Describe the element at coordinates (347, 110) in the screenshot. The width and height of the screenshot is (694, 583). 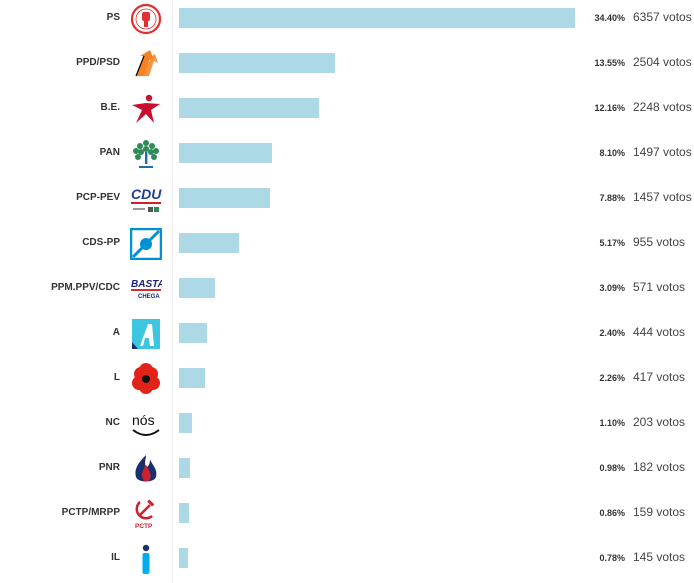
I see `result-row: B.E. 12.16% 2248 votos` at that location.